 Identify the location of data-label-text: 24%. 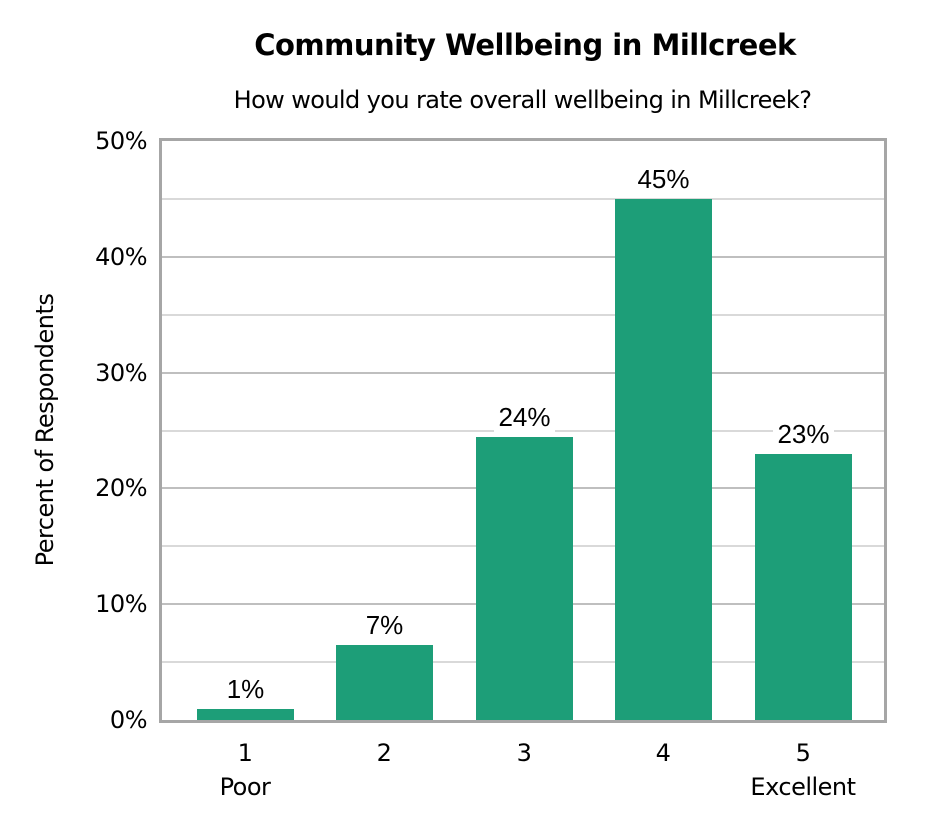
(524, 417).